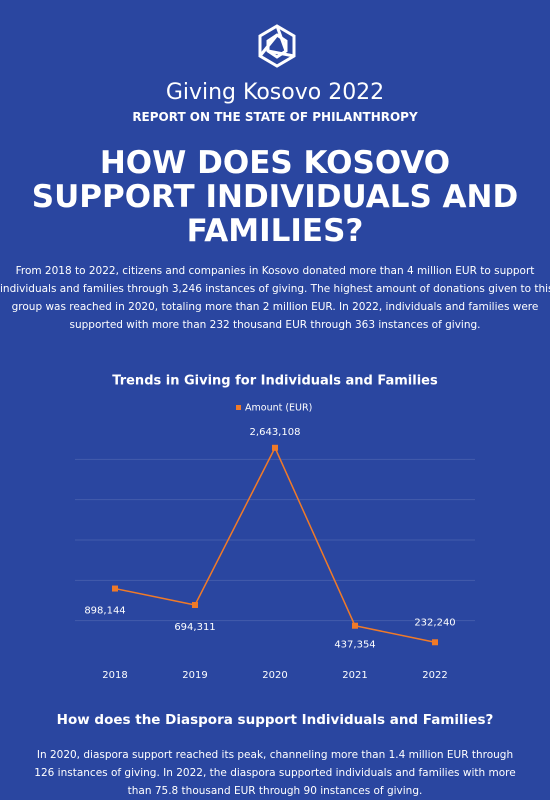 The height and width of the screenshot is (800, 550). Describe the element at coordinates (104, 611) in the screenshot. I see `data-label: 898,144` at that location.